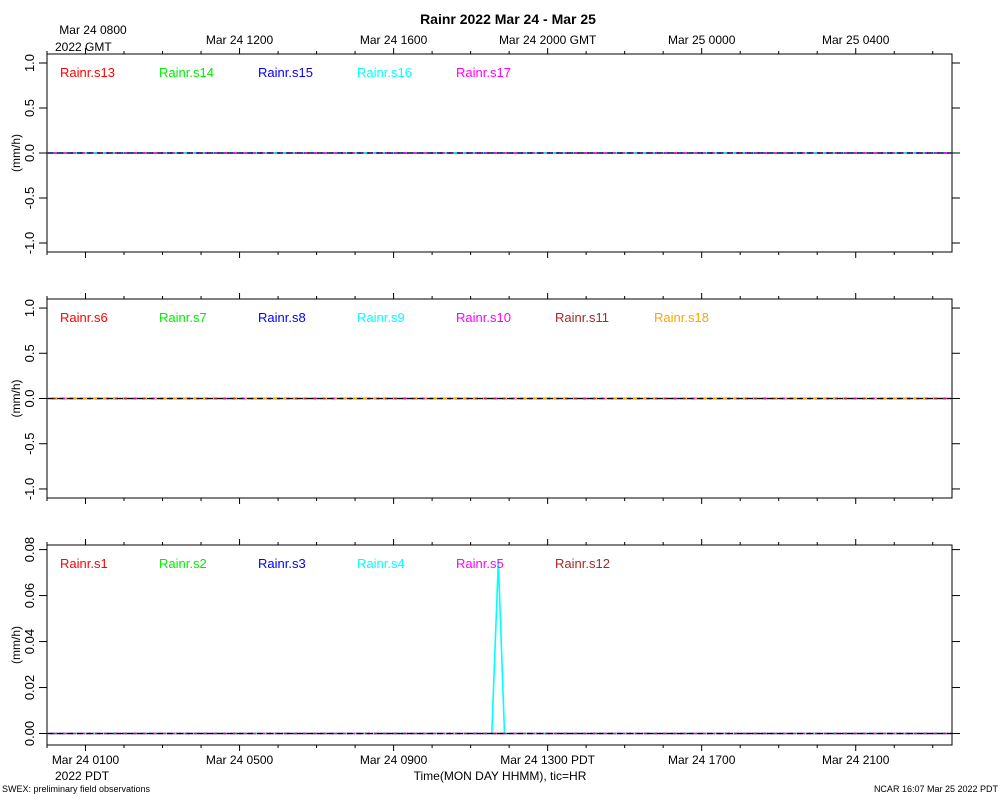 The width and height of the screenshot is (1000, 800). Describe the element at coordinates (702, 40) in the screenshot. I see `top-axis-tick-label: Mar 25 0000` at that location.